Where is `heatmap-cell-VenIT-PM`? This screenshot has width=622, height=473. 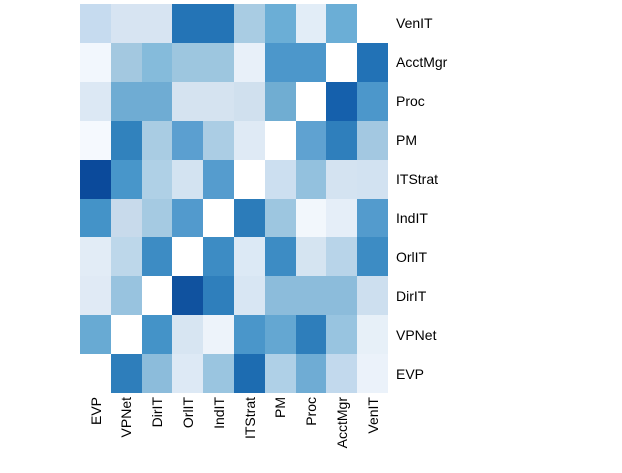
heatmap-cell-VenIT-PM is located at coordinates (280, 23).